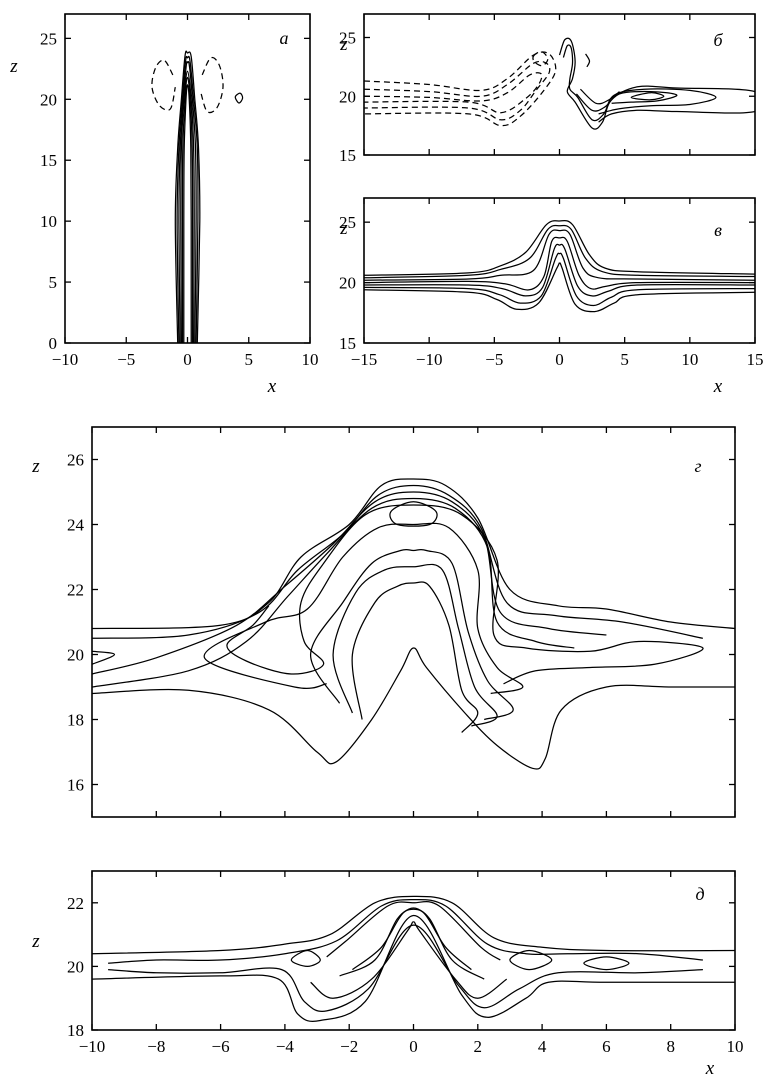  Describe the element at coordinates (48, 99) in the screenshot. I see `panel-a-ytick-label: 20` at that location.